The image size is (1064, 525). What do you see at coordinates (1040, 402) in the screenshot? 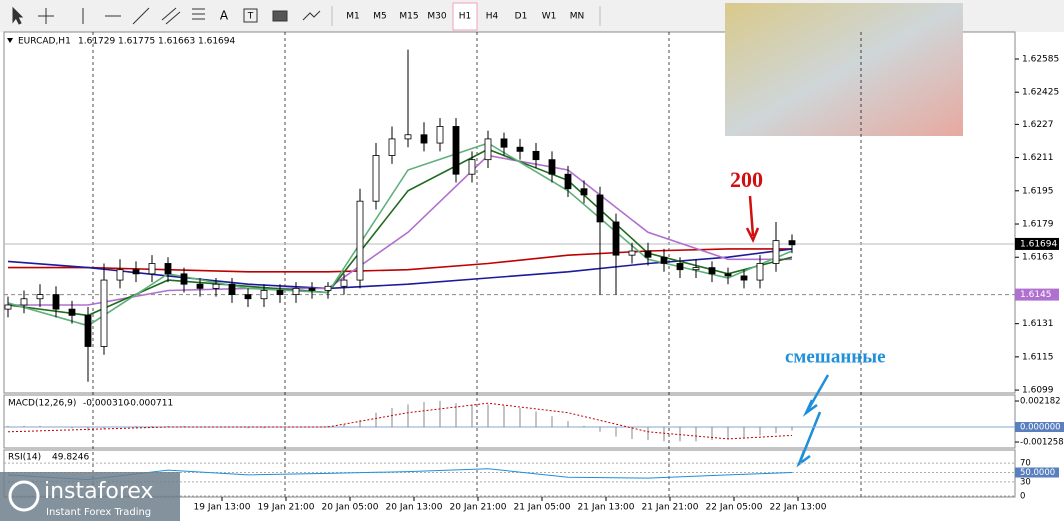
I see `y-tick-label: 0.002182` at bounding box center [1040, 402].